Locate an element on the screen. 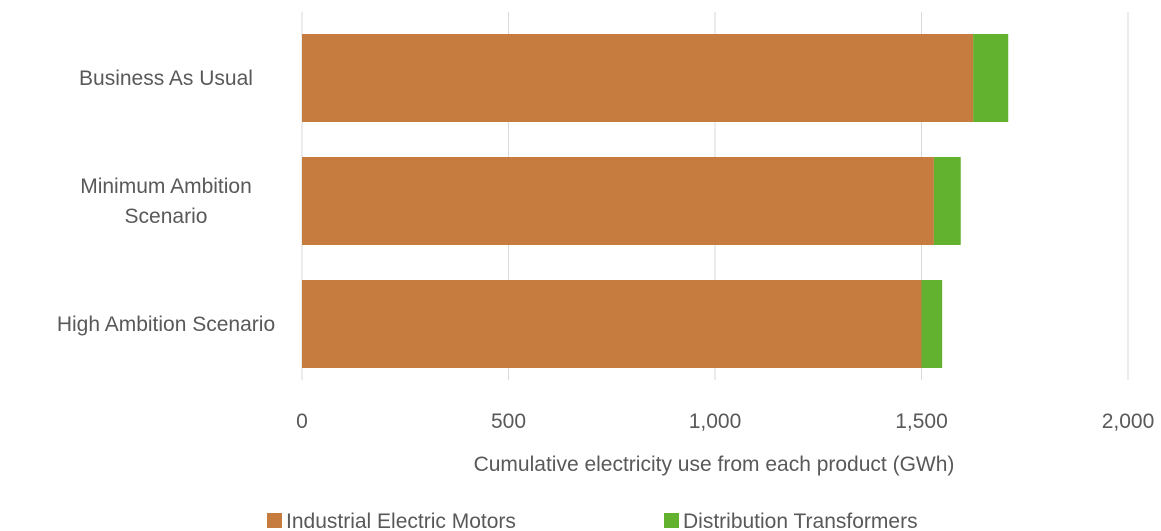 The width and height of the screenshot is (1161, 531). x-tick-label-3: 1,500 is located at coordinates (921, 421).